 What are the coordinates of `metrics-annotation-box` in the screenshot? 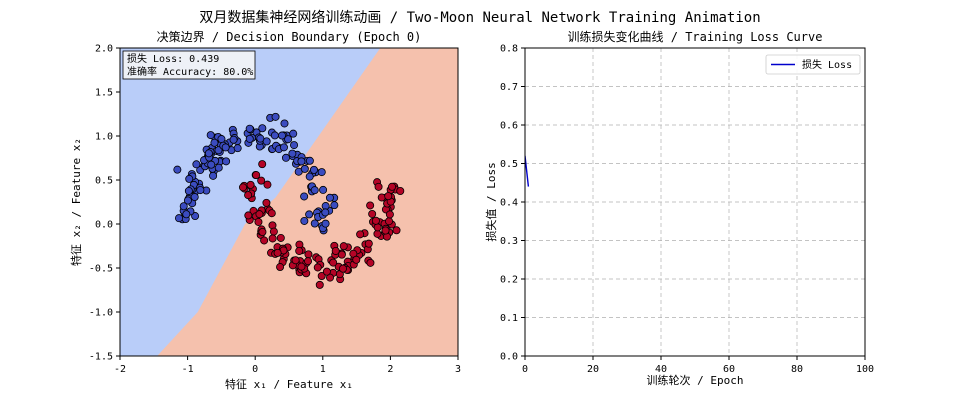 It's located at (189, 65).